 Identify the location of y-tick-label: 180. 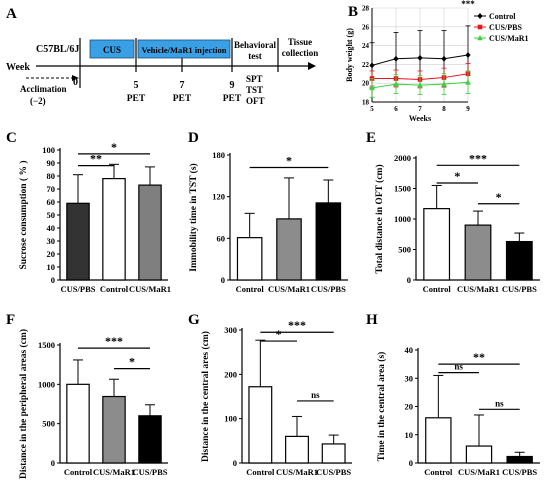
(218, 155).